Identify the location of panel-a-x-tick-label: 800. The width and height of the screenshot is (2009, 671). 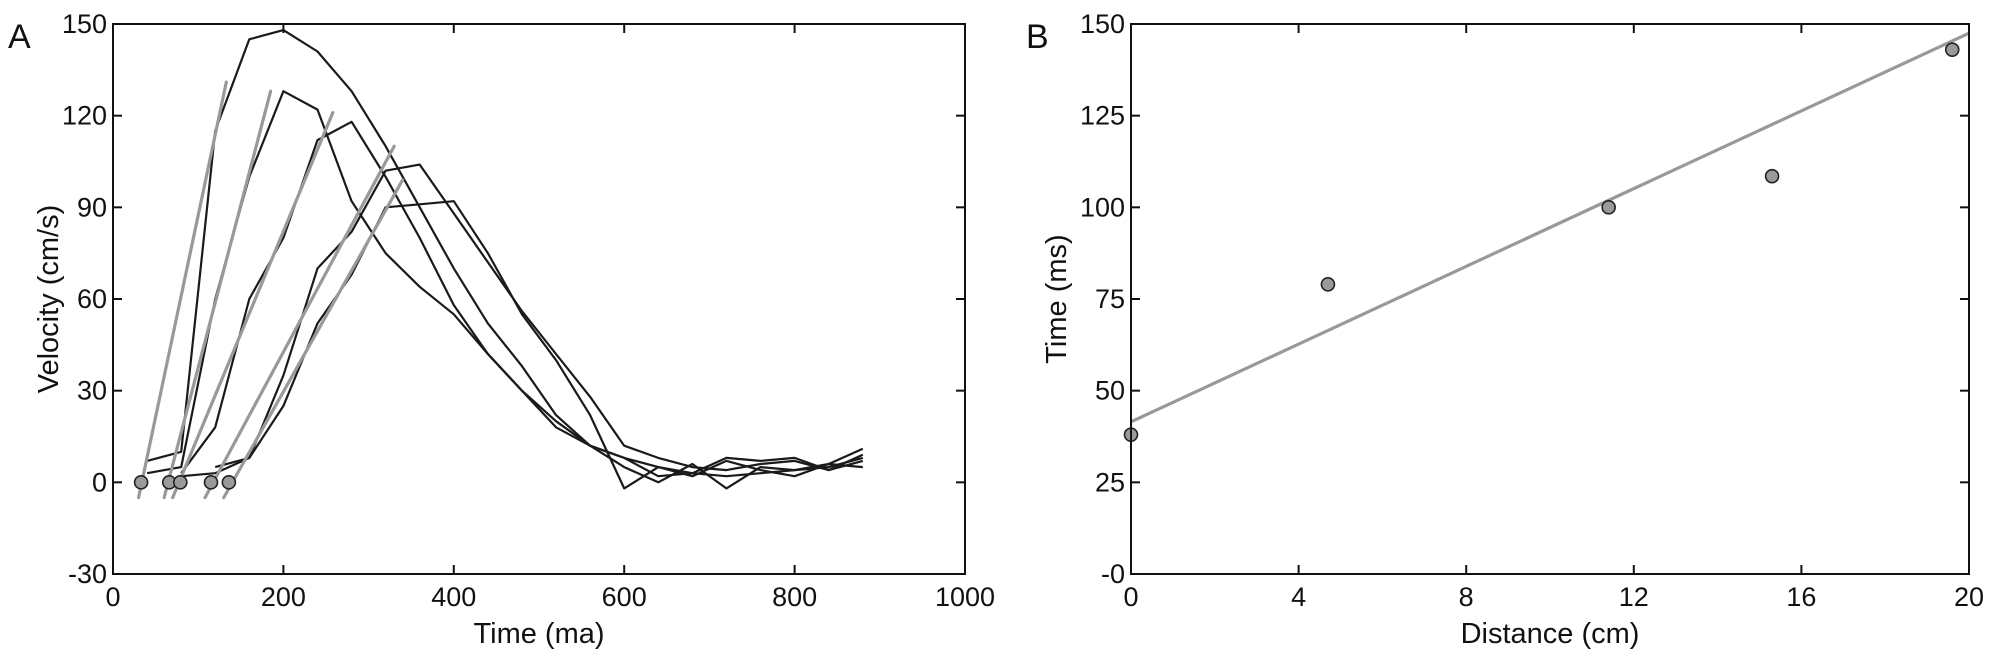
(794, 597).